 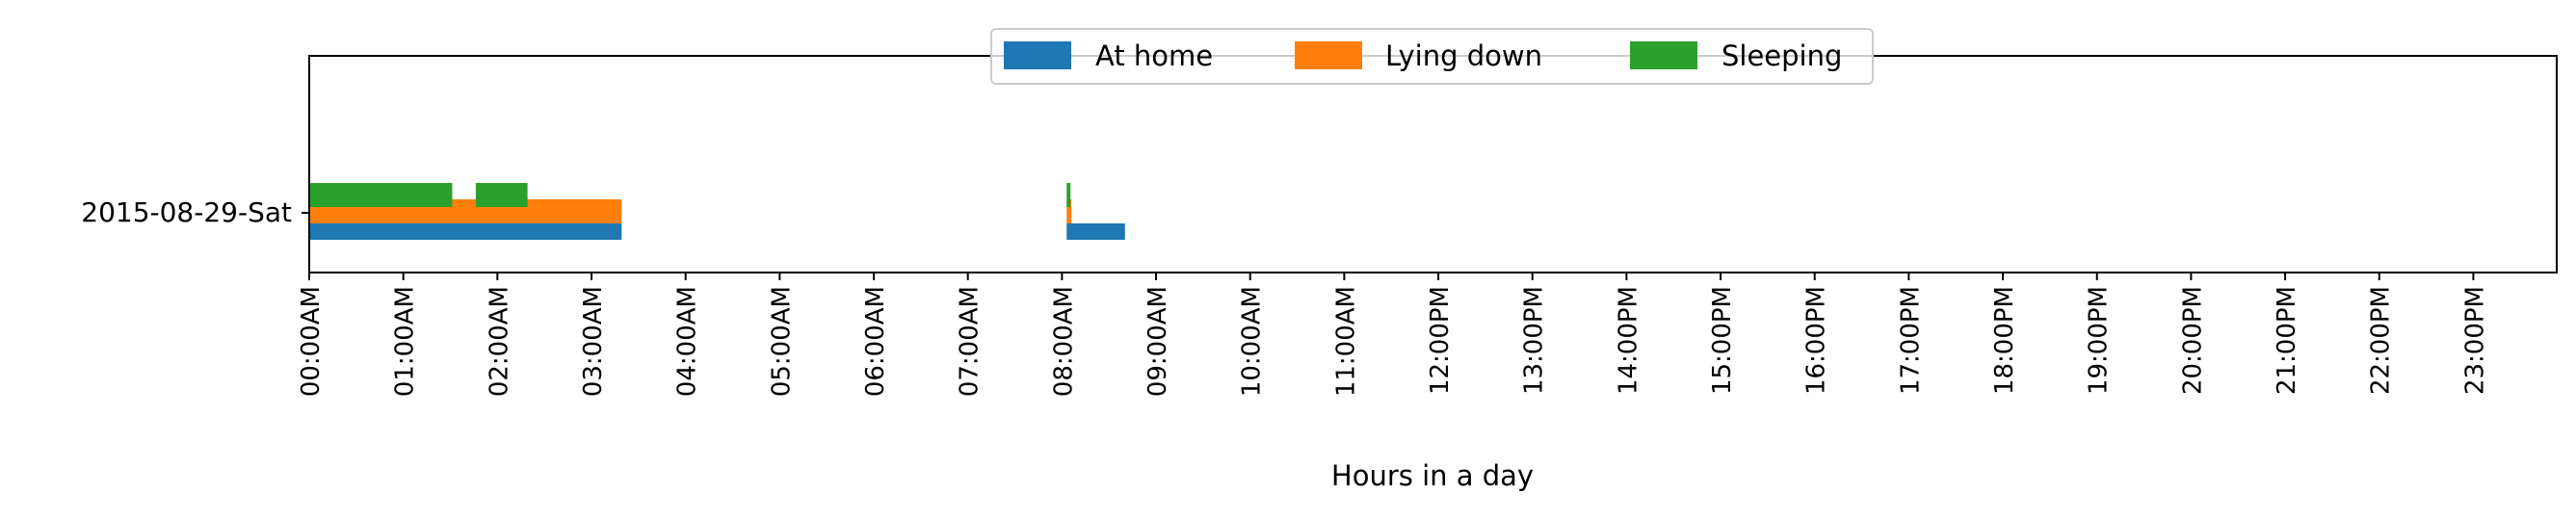 What do you see at coordinates (1535, 340) in the screenshot?
I see `x-tick-label: 13:00PM` at bounding box center [1535, 340].